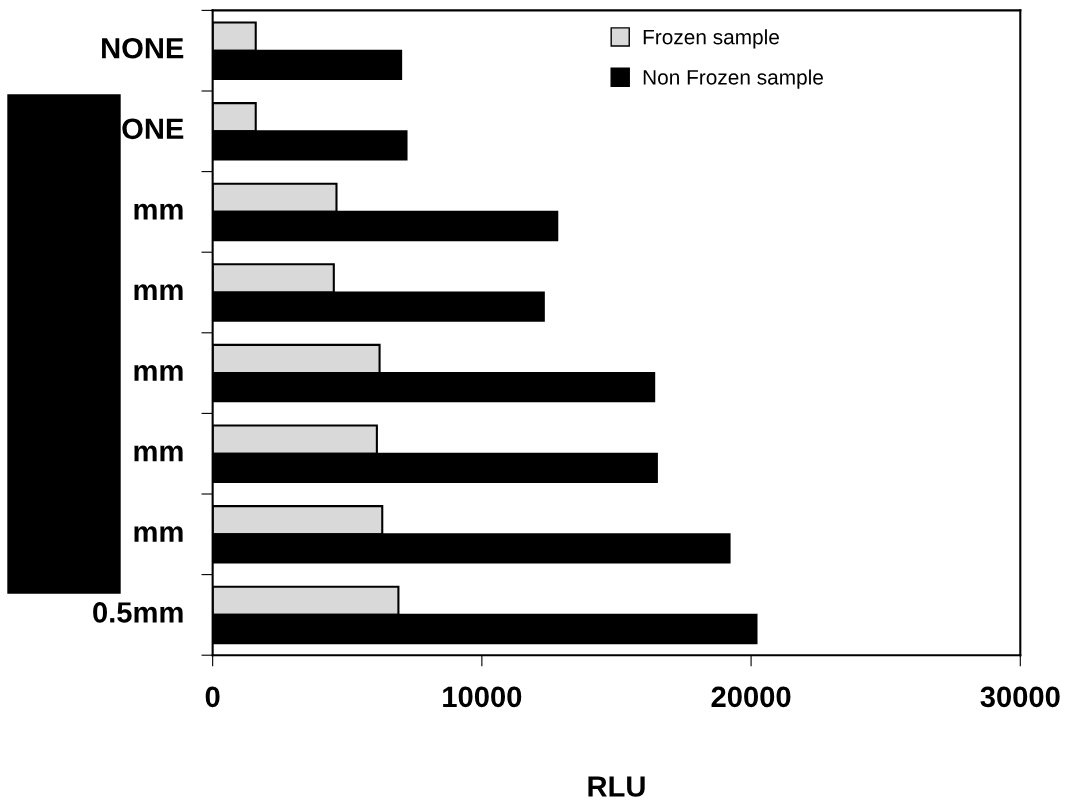 This screenshot has width=1074, height=800. What do you see at coordinates (1020, 697) in the screenshot?
I see `x-tick-label: 30000` at bounding box center [1020, 697].